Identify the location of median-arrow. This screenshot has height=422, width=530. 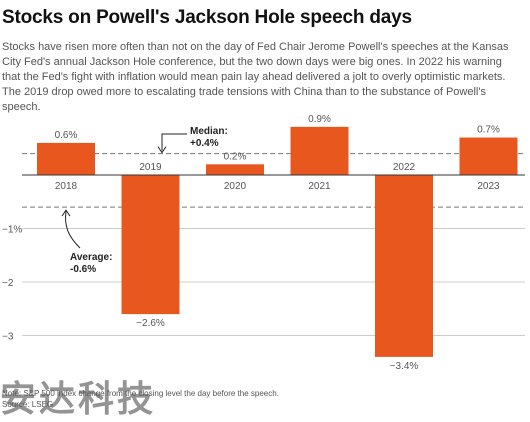
(174, 142).